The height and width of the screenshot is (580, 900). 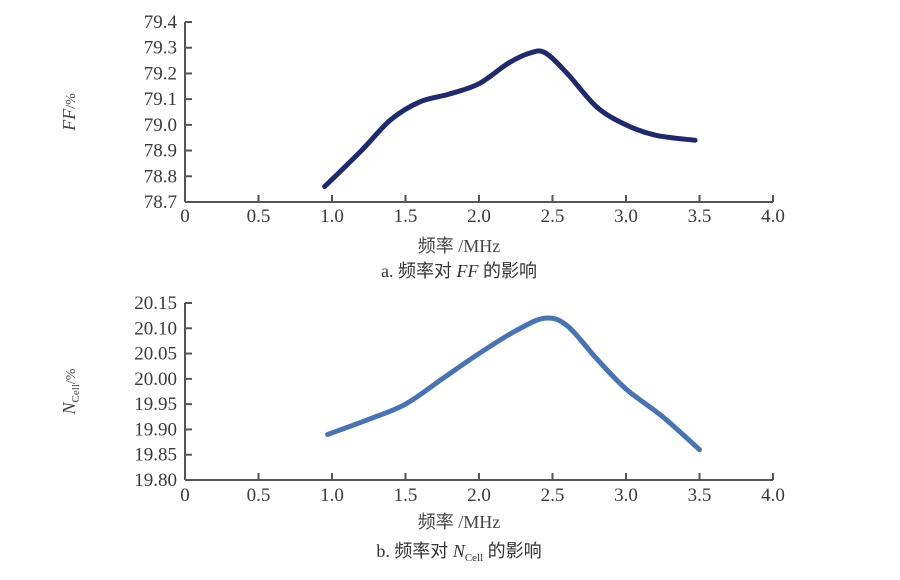 I want to click on caption-var: FF, so click(x=468, y=271).